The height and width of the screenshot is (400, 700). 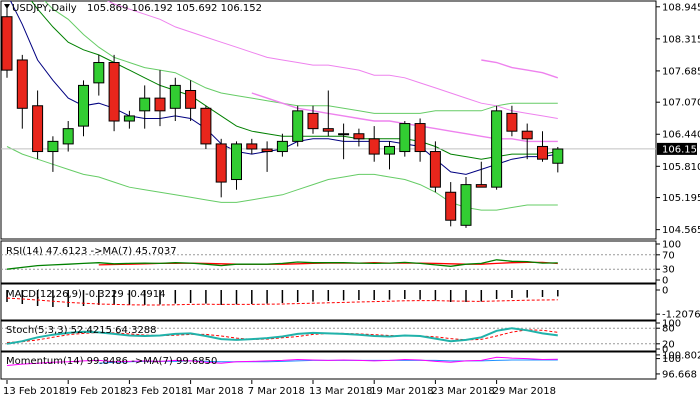 I want to click on stoch-panel-frame, so click(x=328, y=336).